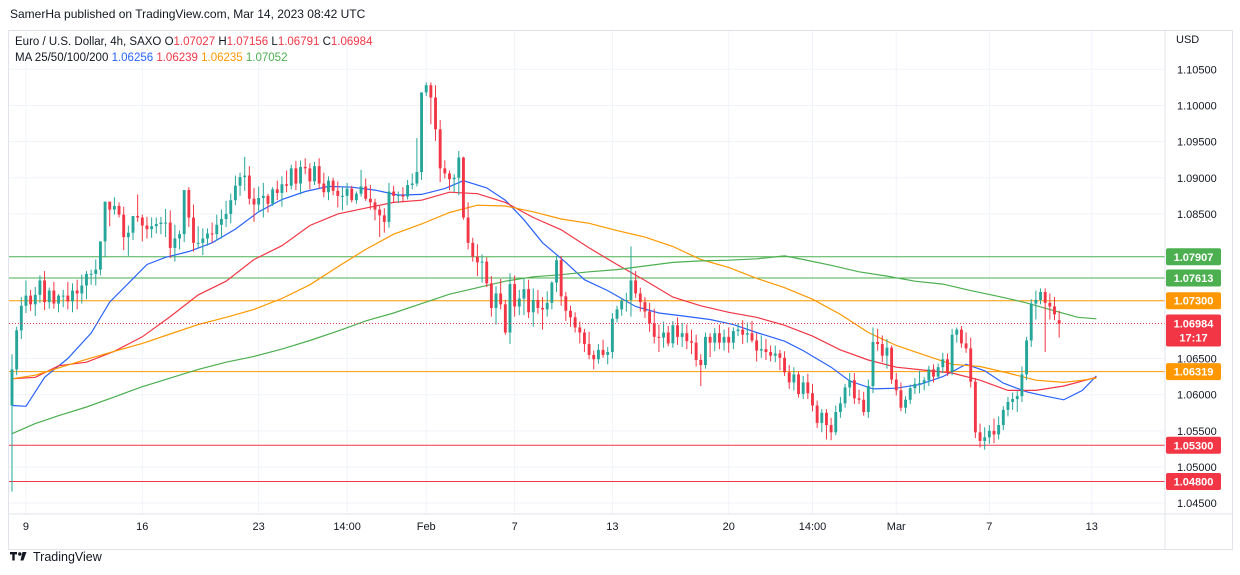  I want to click on x-tick-label: 16, so click(142, 527).